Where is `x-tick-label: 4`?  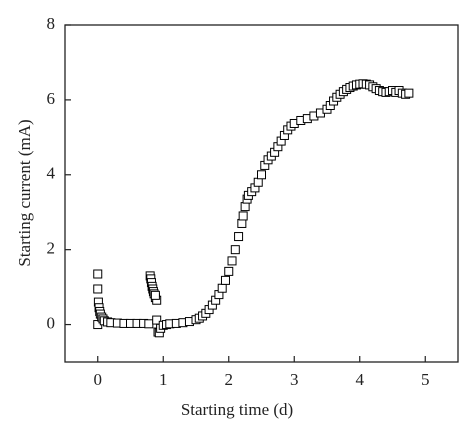
x-tick-label: 4 is located at coordinates (360, 379).